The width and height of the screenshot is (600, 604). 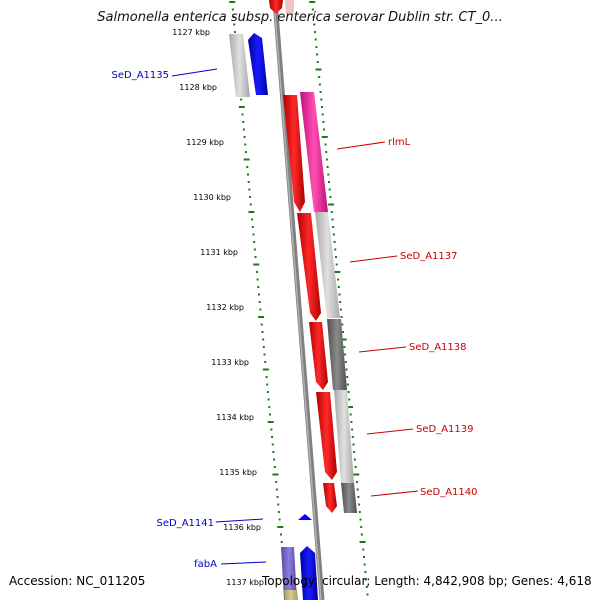 What do you see at coordinates (429, 256) in the screenshot?
I see `gene-label-SeD_A1137: SeD_A1137` at bounding box center [429, 256].